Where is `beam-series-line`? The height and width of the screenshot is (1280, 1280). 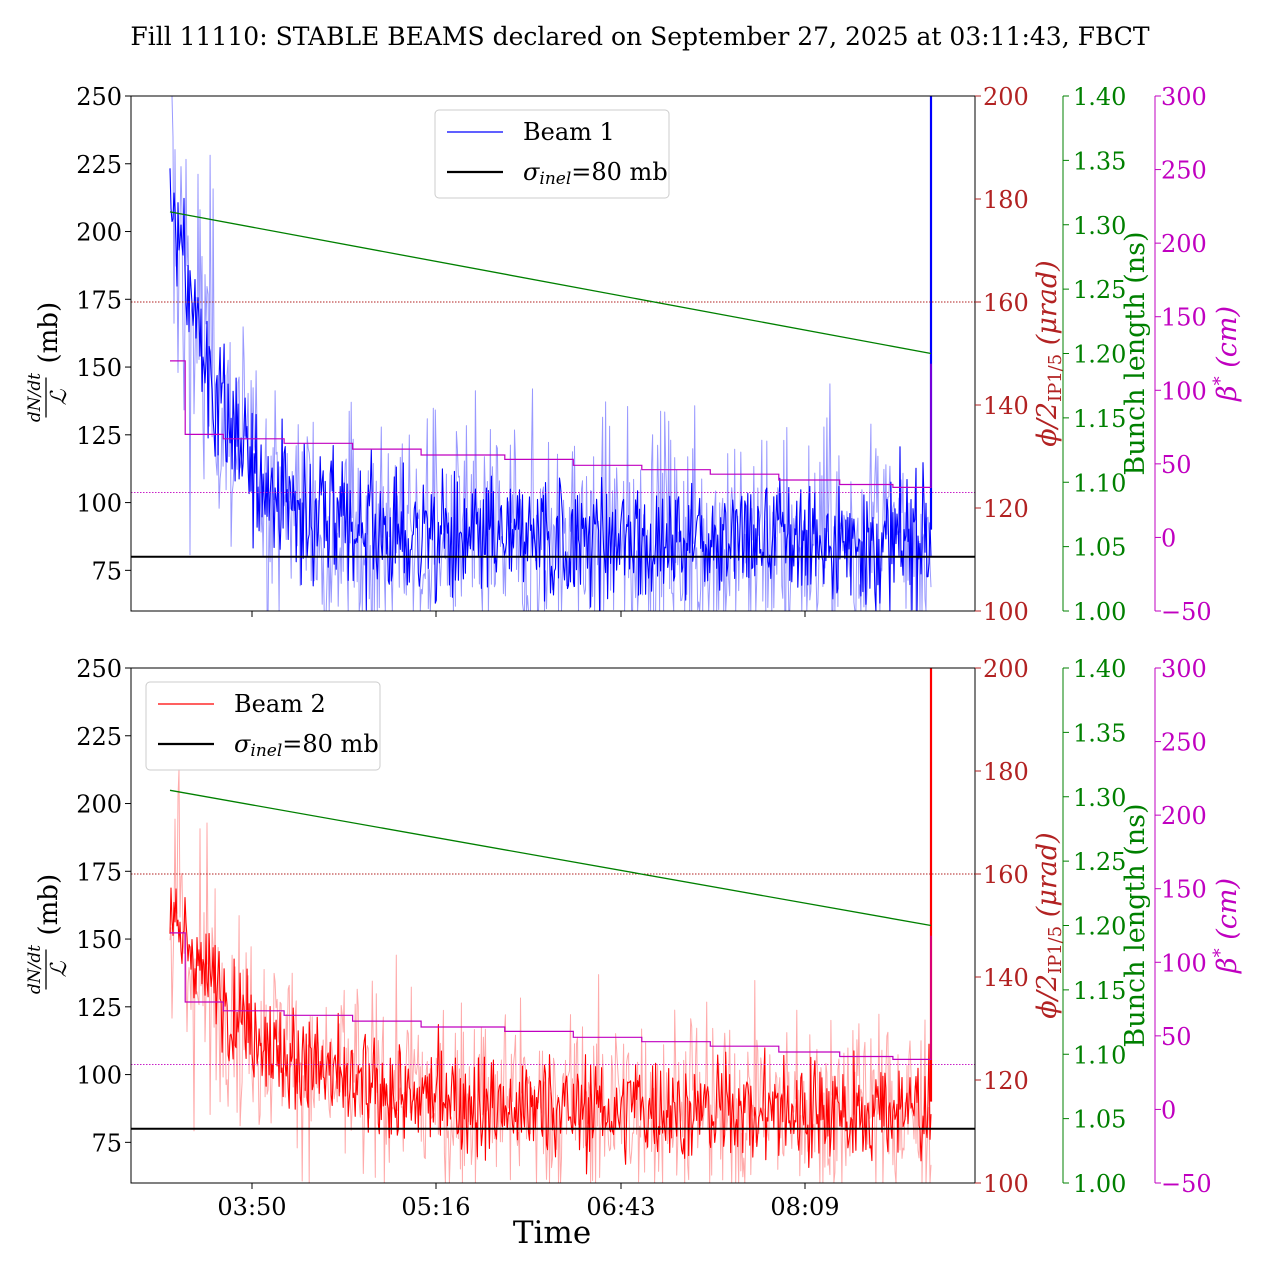
beam-series-line is located at coordinates (550, 1031).